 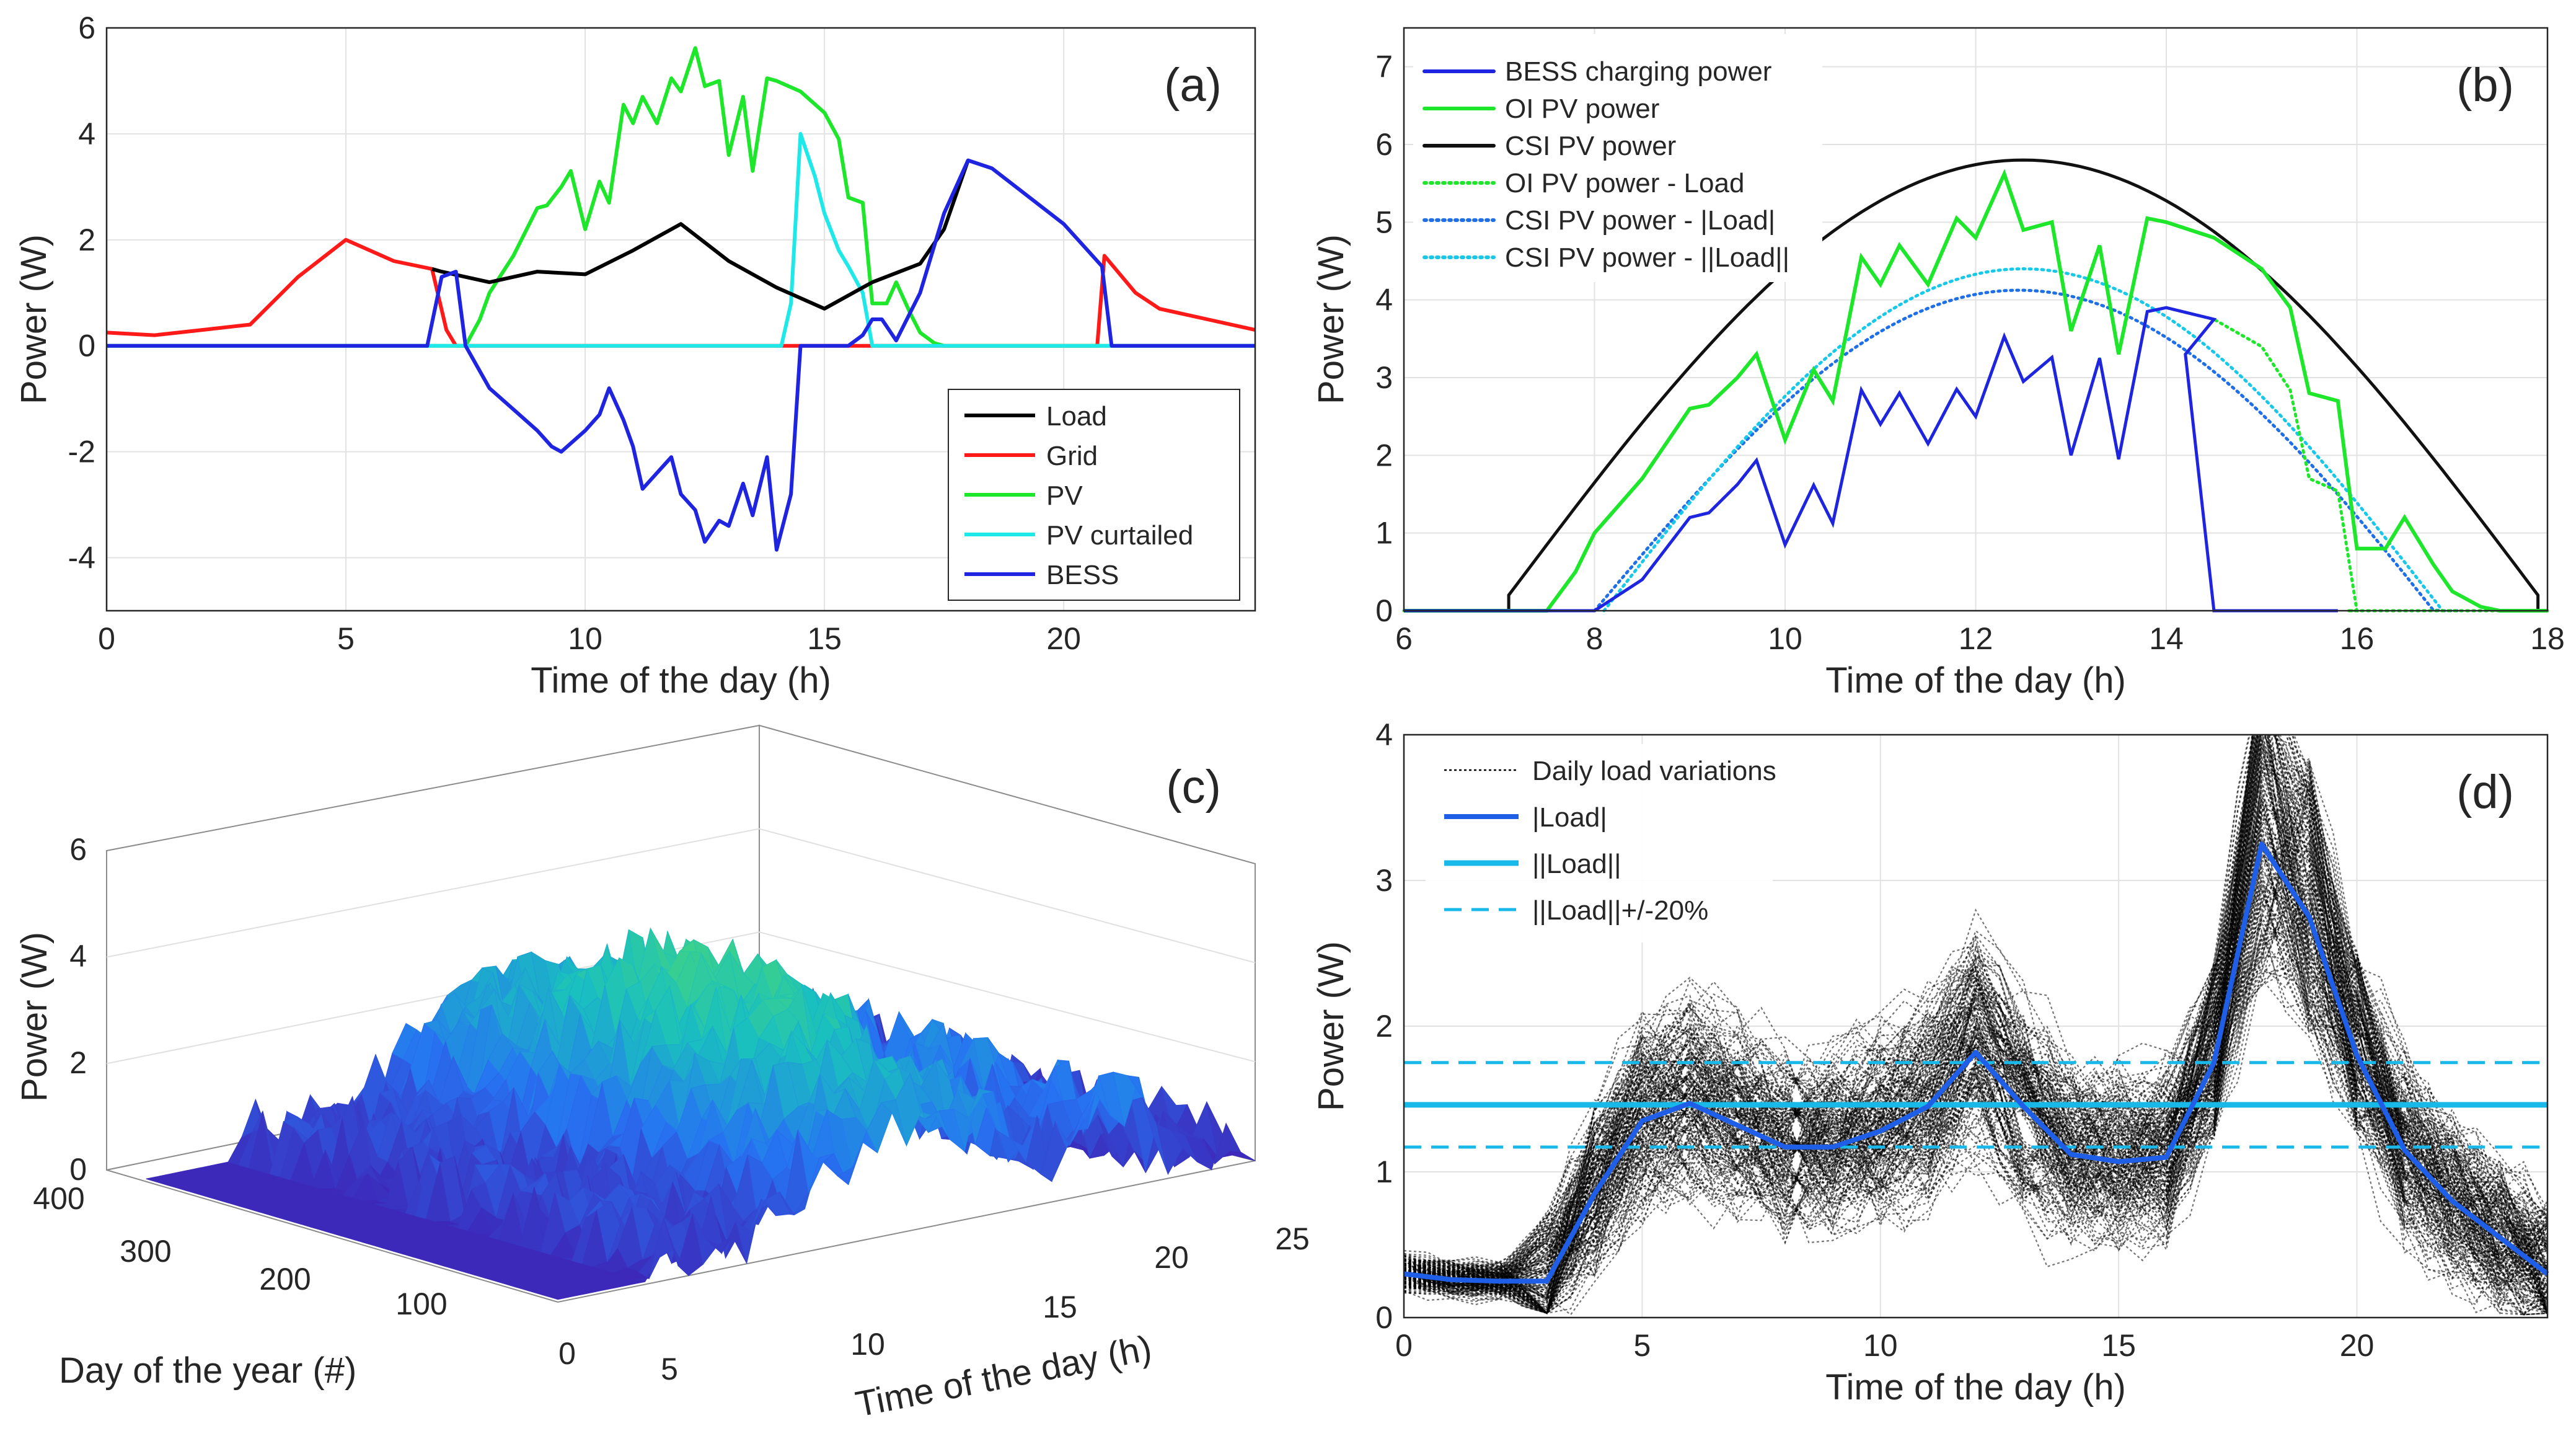 What do you see at coordinates (1193, 787) in the screenshot?
I see `c-panel-label: (c)` at bounding box center [1193, 787].